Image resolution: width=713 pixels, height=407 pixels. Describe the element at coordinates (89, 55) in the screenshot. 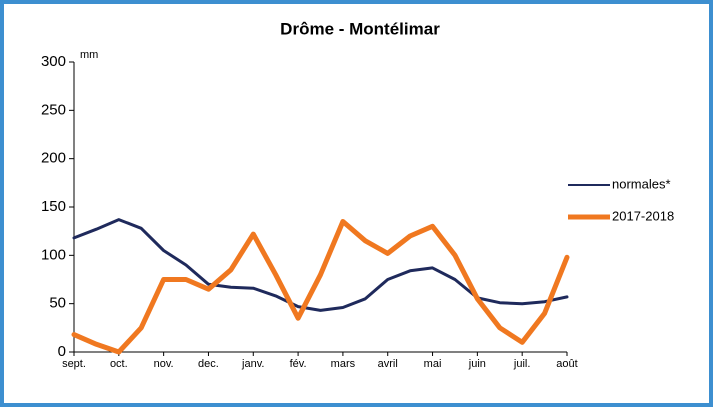

I see `y-unit: mm` at that location.